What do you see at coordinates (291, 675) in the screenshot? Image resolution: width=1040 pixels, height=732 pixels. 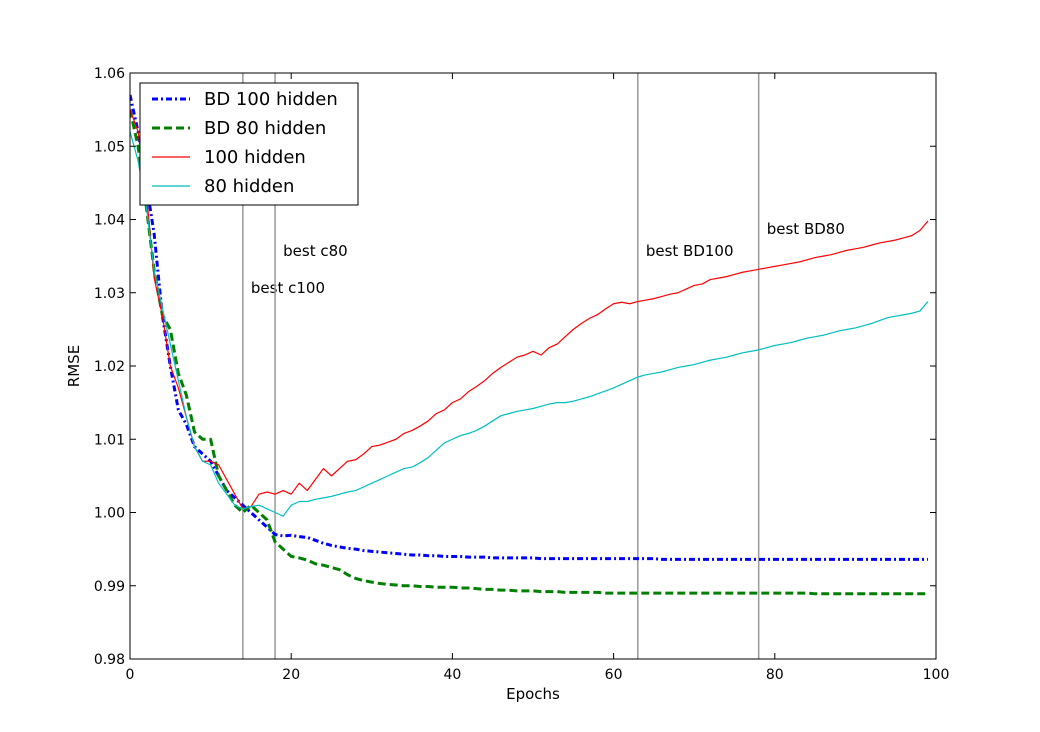 I see `x-tick-label-1: 20` at bounding box center [291, 675].